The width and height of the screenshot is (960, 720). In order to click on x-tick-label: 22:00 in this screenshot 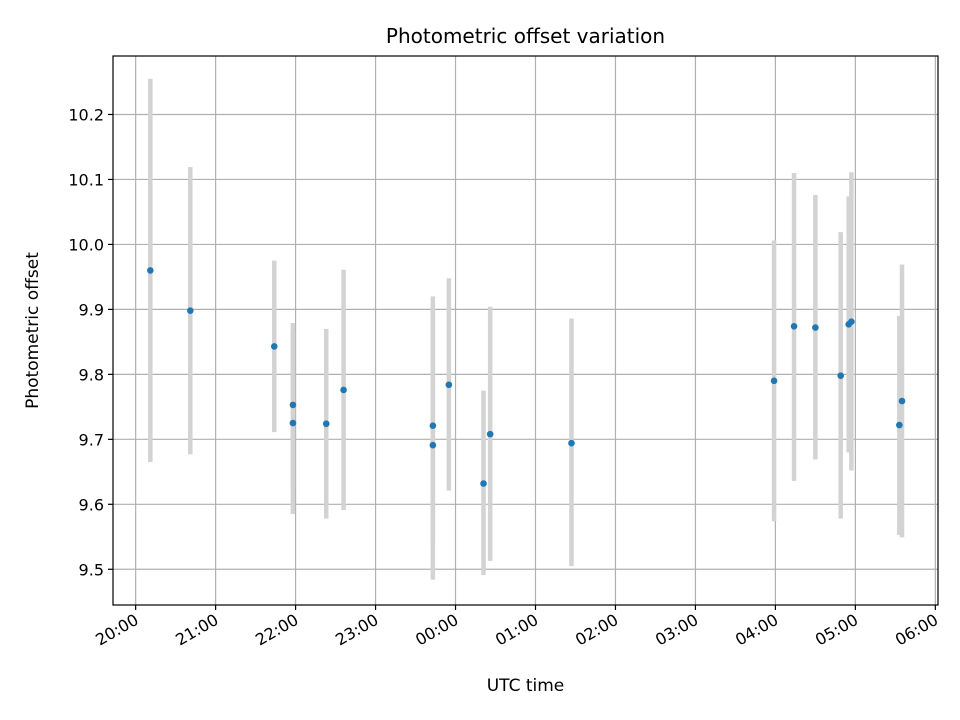, I will do `click(276, 630)`.